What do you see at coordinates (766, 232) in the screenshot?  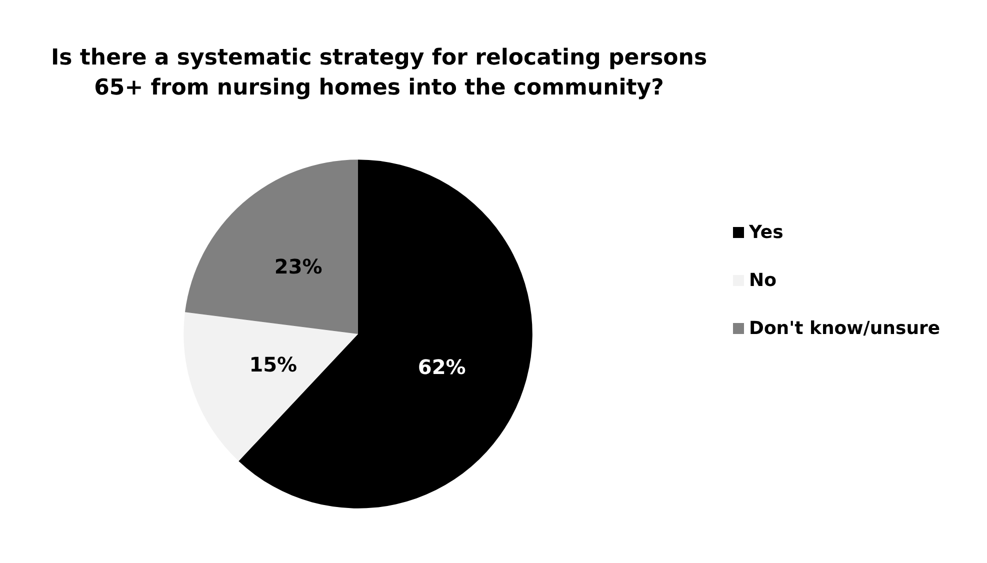 I see `legend-label: Yes` at bounding box center [766, 232].